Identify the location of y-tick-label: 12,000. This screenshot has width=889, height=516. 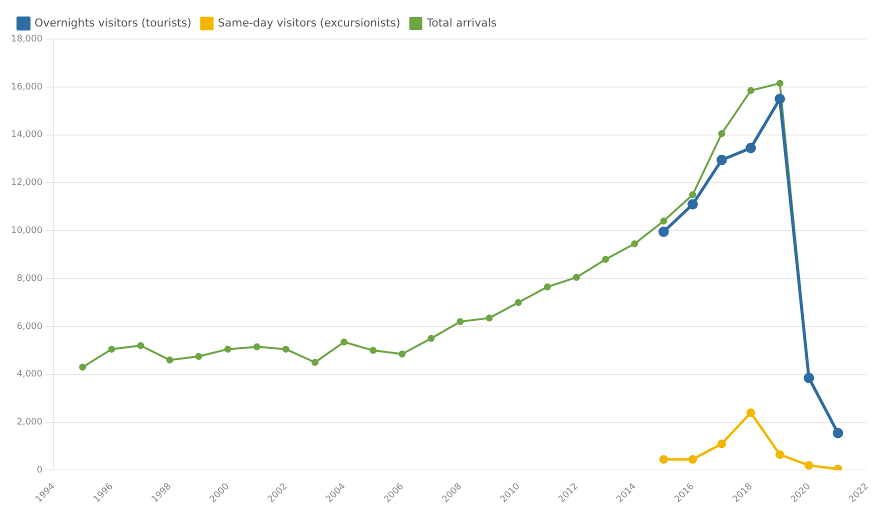
(26, 183).